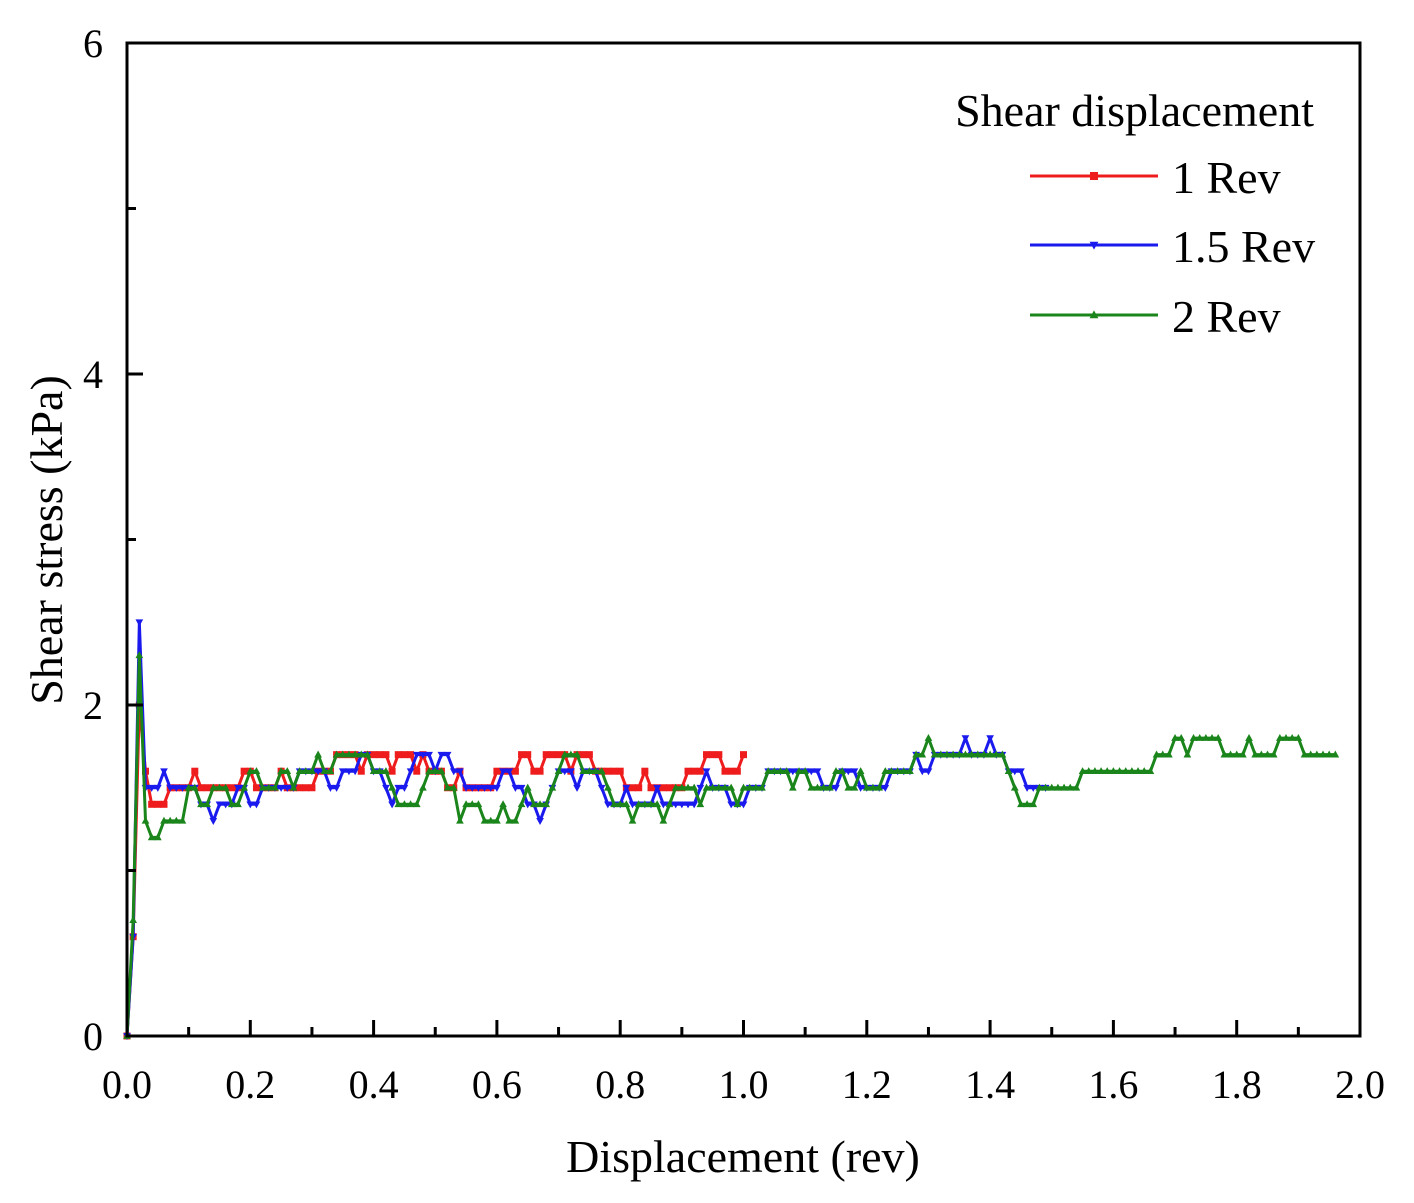 This screenshot has width=1414, height=1203. What do you see at coordinates (1243, 246) in the screenshot?
I see `legend-label: 1.5 Rev` at bounding box center [1243, 246].